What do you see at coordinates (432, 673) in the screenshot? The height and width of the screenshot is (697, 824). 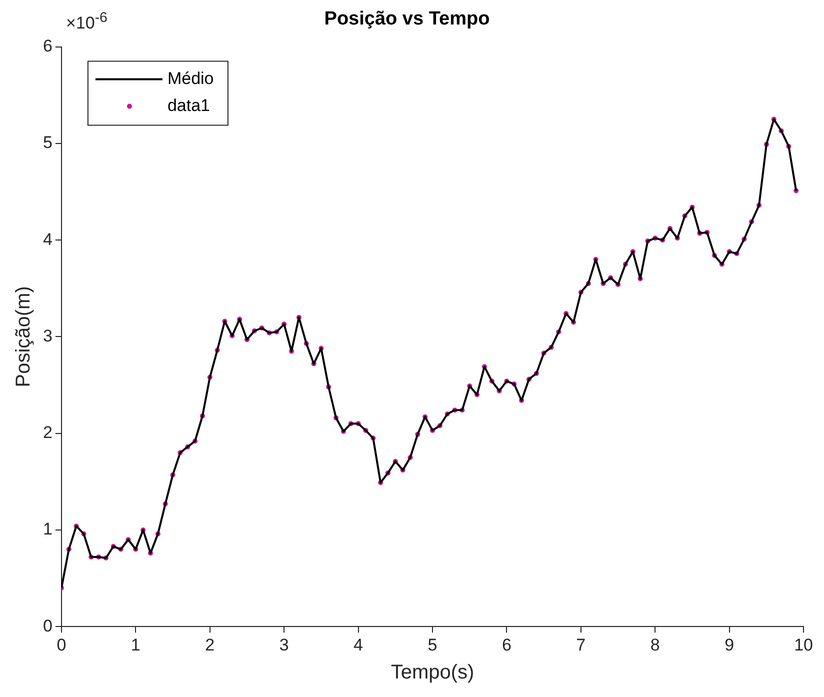 I see `x-axis-title: Tempo(s)` at bounding box center [432, 673].